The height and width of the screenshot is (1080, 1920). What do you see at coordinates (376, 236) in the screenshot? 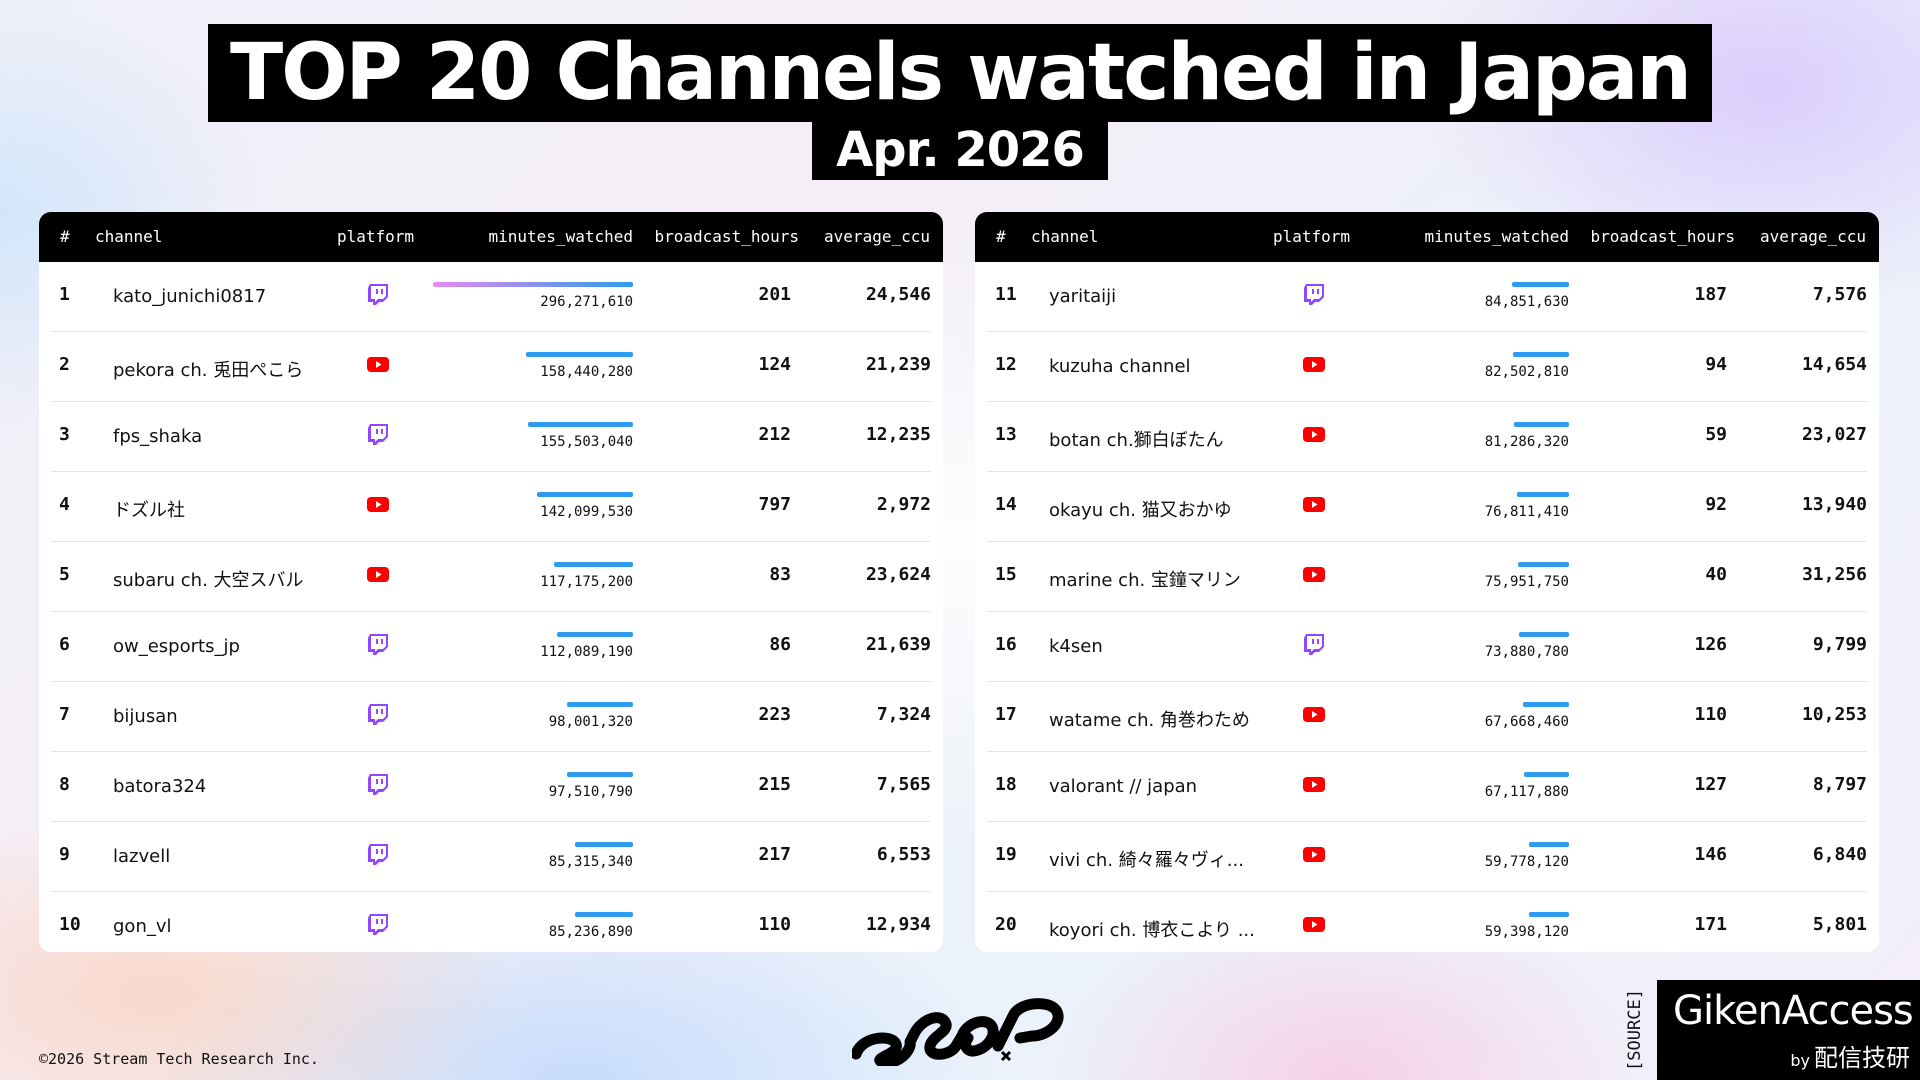
I see `col-platform-header: platform` at bounding box center [376, 236].